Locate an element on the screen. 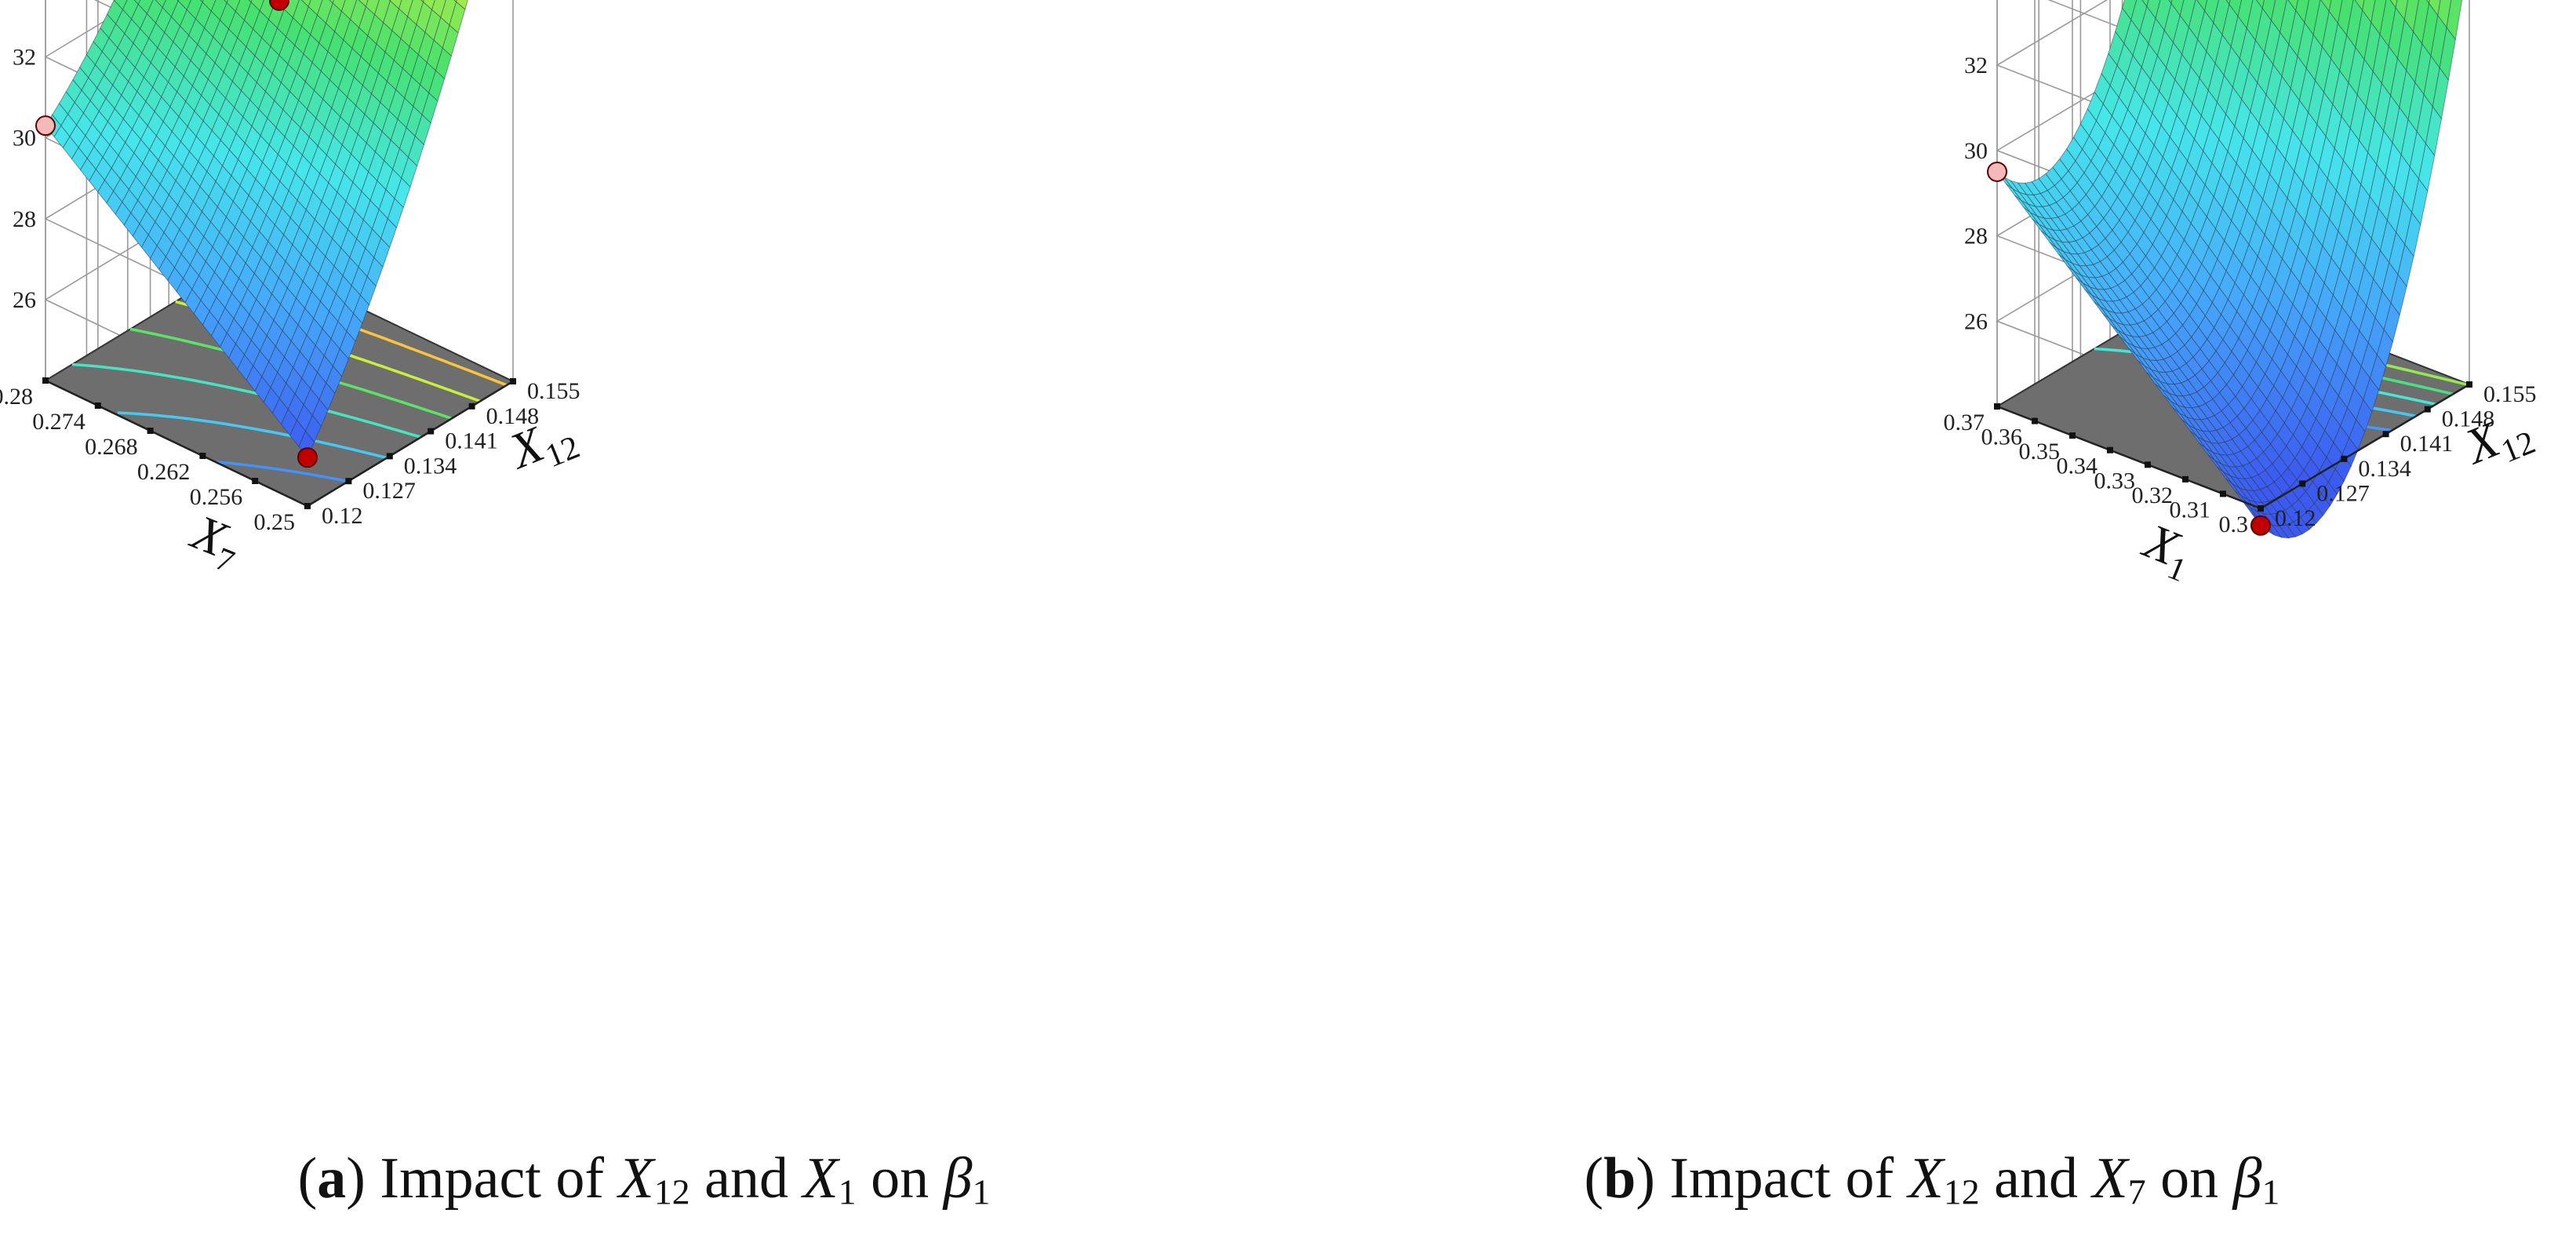  caption-b-resp-sub: 1 is located at coordinates (2270, 1191).